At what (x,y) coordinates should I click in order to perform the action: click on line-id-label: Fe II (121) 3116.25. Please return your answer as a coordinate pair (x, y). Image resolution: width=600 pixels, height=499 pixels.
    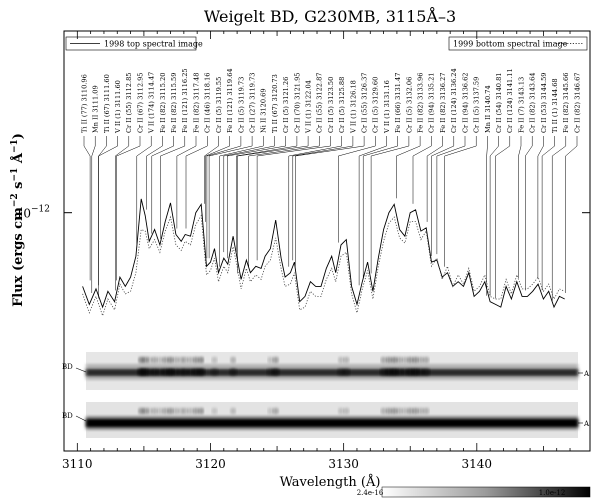
    Looking at the image, I should click on (185, 100).